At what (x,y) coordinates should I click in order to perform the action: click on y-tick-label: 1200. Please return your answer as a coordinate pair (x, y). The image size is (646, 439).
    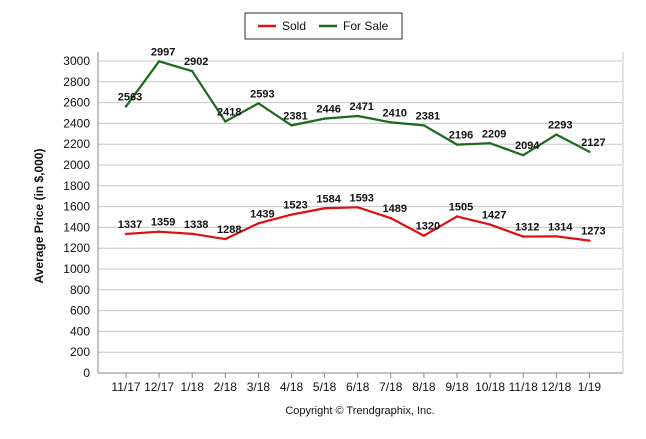
    Looking at the image, I should click on (76, 248).